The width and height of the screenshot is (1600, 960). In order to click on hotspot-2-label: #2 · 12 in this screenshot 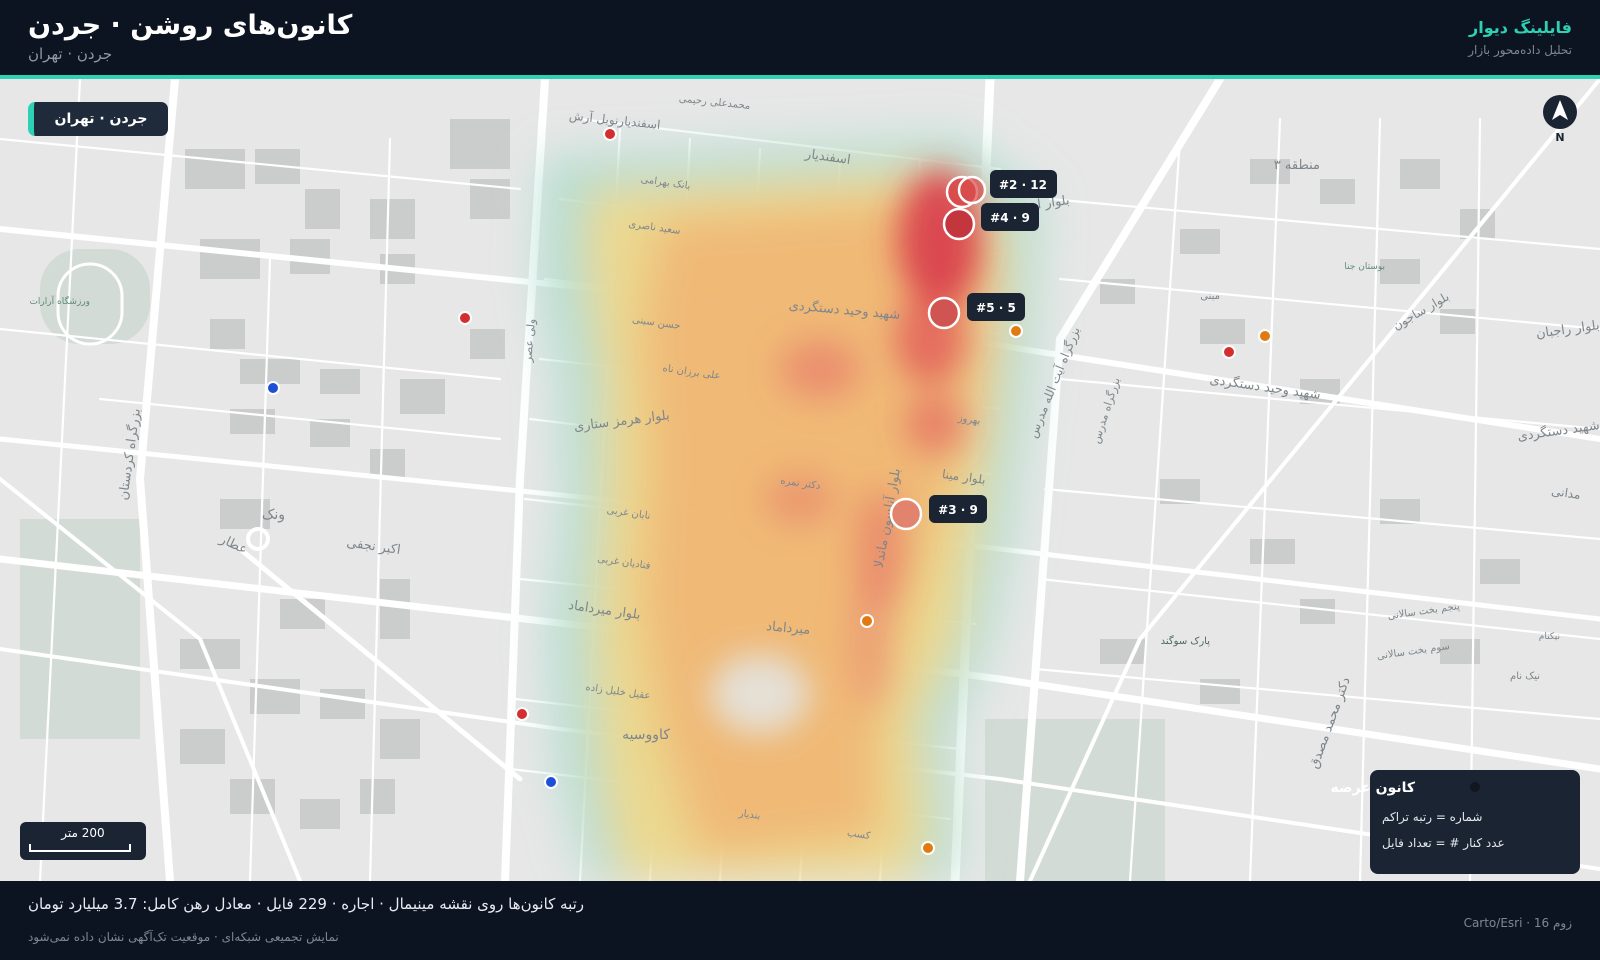, I will do `click(1023, 185)`.